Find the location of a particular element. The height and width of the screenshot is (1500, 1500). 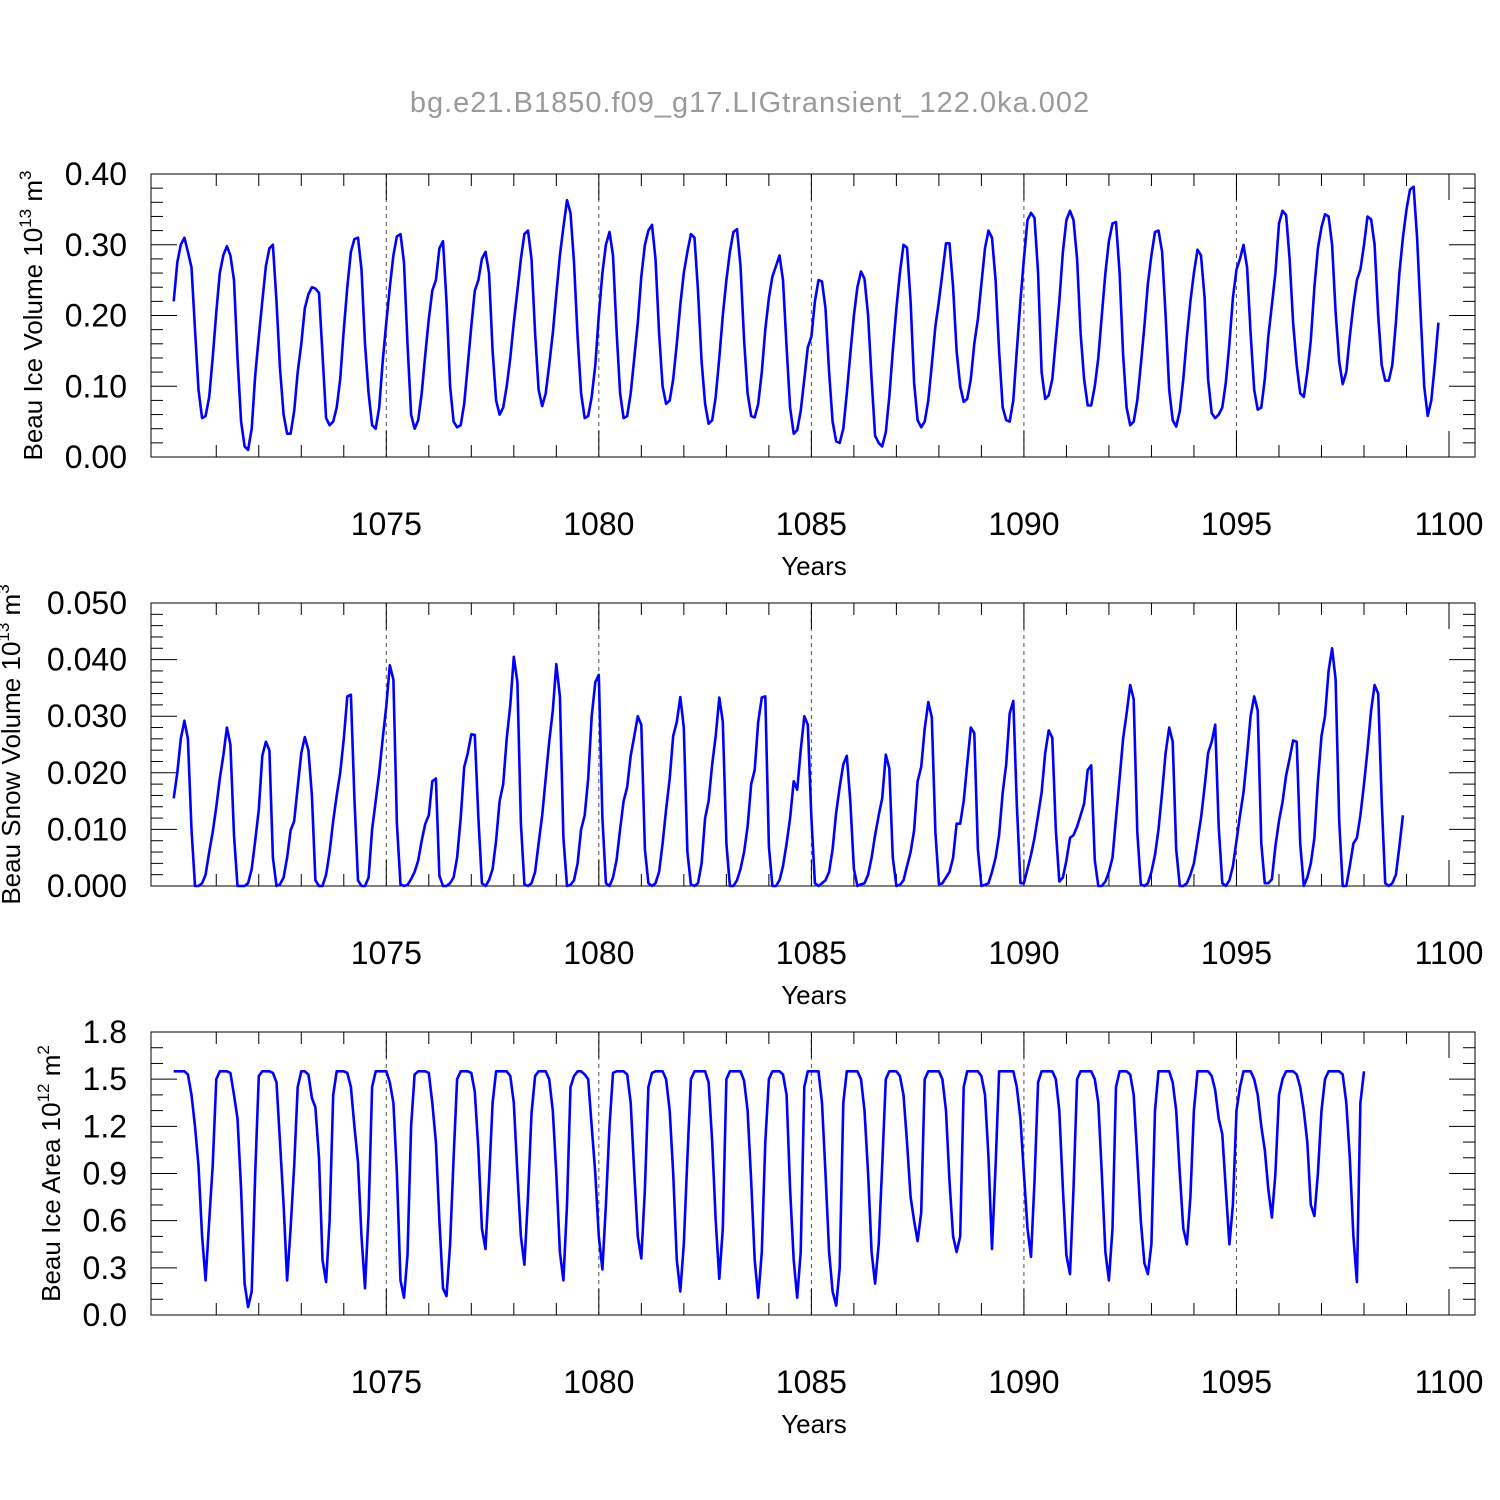

y-tick-label: 1.8 is located at coordinates (105, 1032).